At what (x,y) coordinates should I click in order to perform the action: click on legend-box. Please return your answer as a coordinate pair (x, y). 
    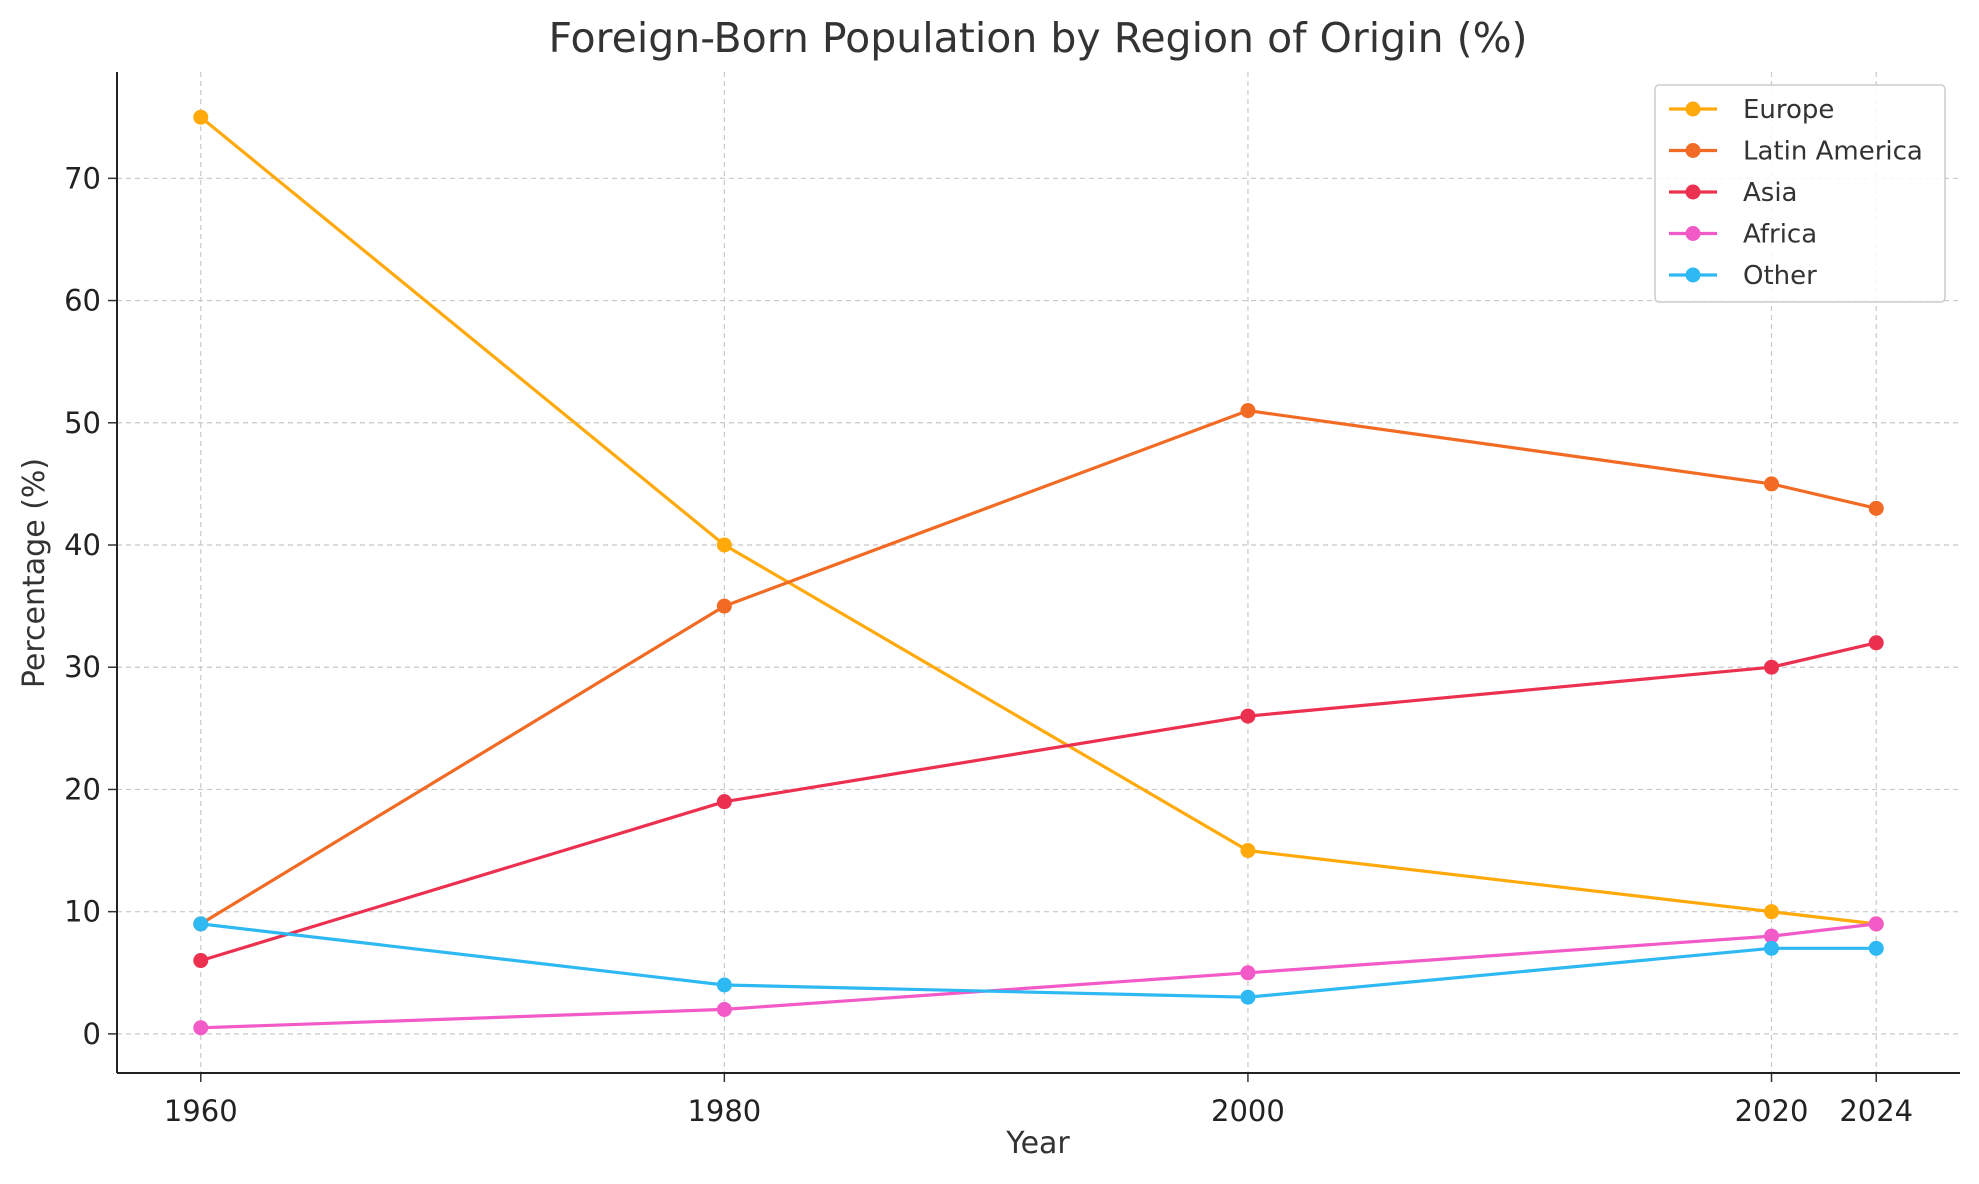
    Looking at the image, I should click on (1800, 193).